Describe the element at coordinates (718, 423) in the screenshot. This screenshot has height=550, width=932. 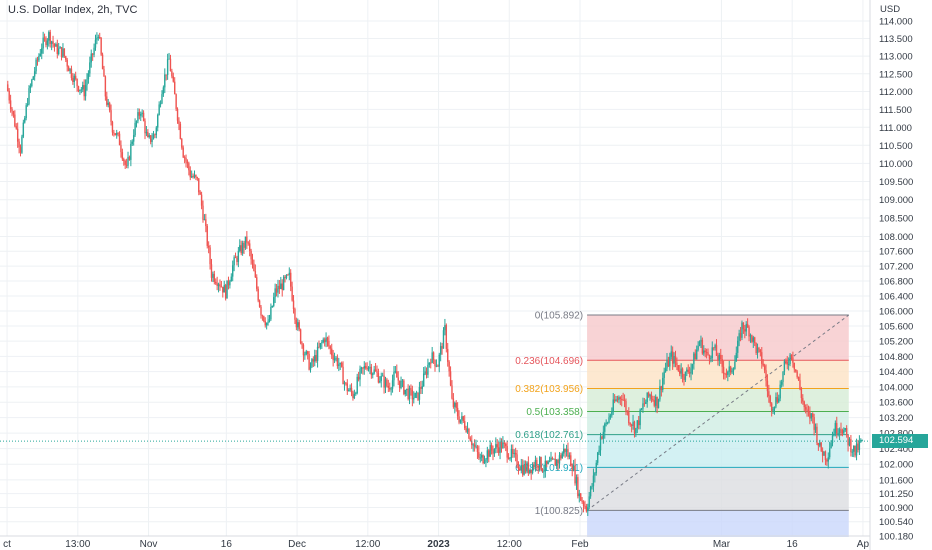
I see `fib-zone` at that location.